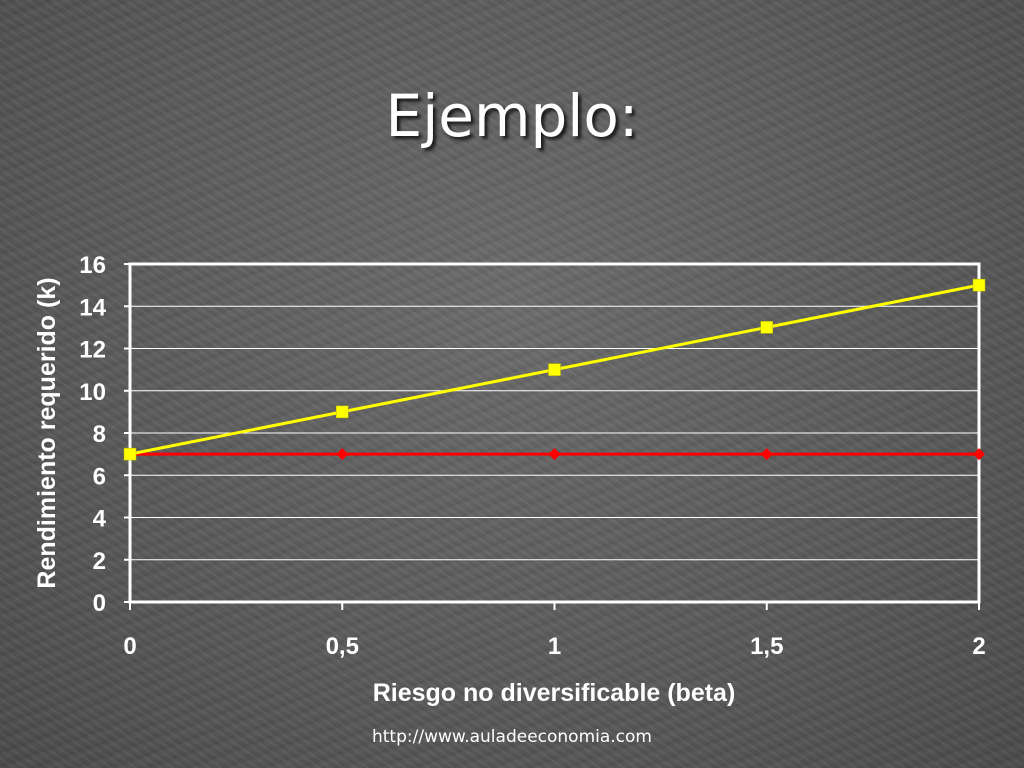 Image resolution: width=1024 pixels, height=768 pixels. What do you see at coordinates (554, 646) in the screenshot?
I see `x-tick-label: 1` at bounding box center [554, 646].